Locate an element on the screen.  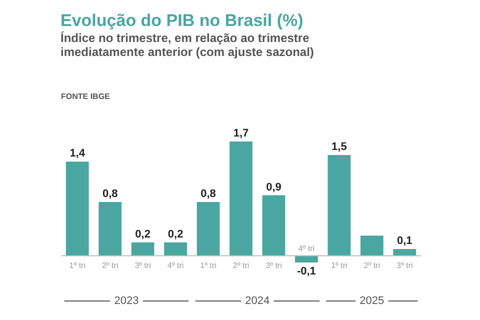
data-label: 0,1 is located at coordinates (404, 241).